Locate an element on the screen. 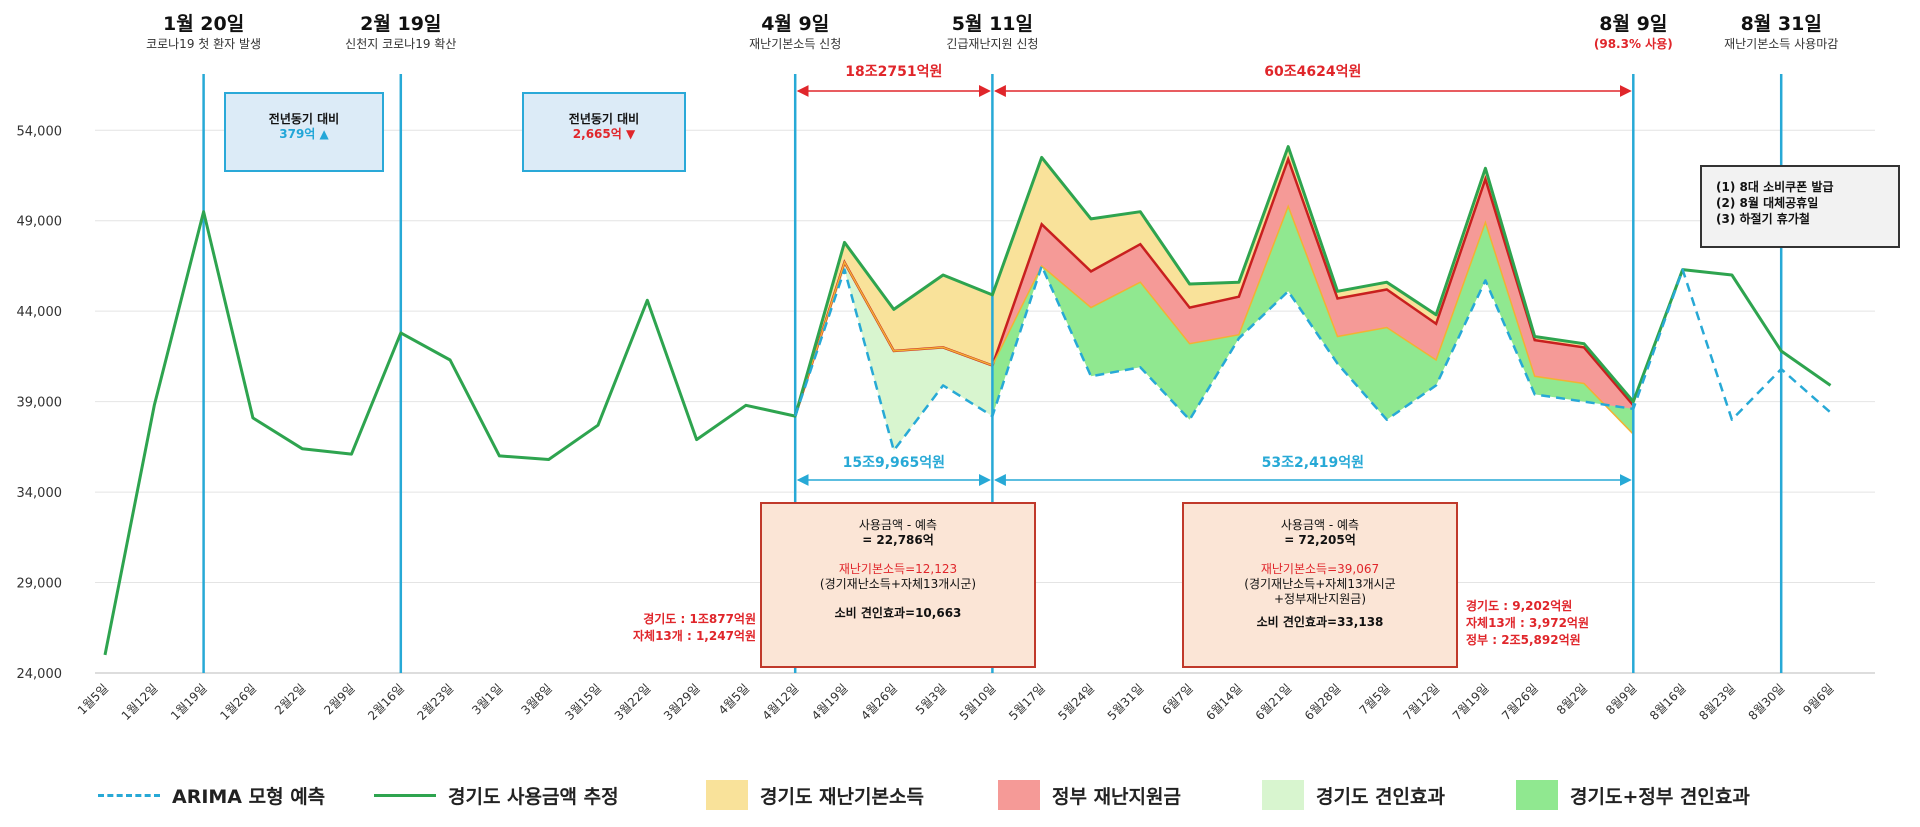  yoy-box-1-value: 379억 ▲ is located at coordinates (304, 134).